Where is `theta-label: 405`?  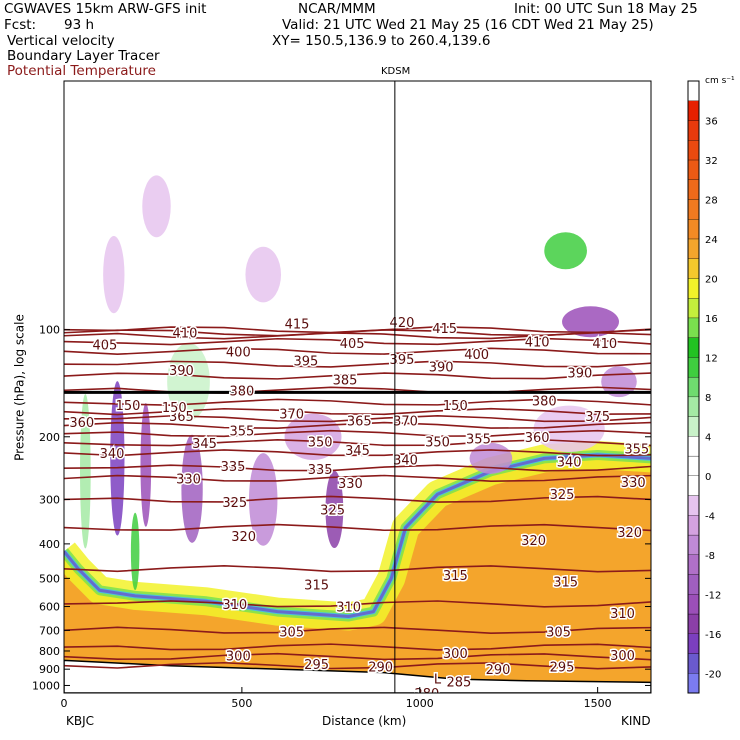
theta-label: 405 is located at coordinates (104, 345).